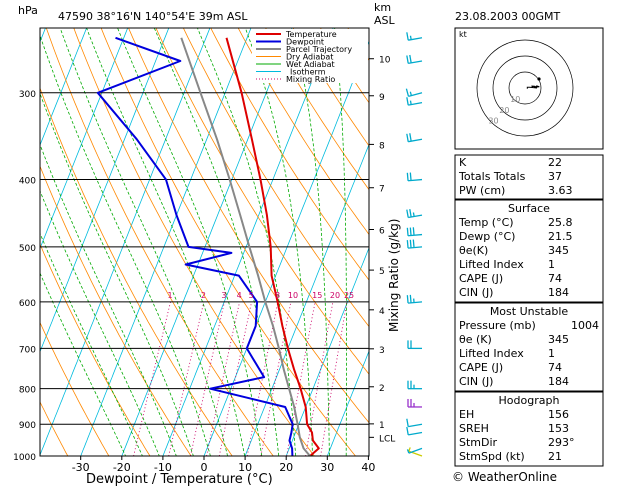 This screenshot has height=486, width=629. Describe the element at coordinates (310, 79) in the screenshot. I see `legend-item-mixing-ratio: Mixing Ratio` at that location.